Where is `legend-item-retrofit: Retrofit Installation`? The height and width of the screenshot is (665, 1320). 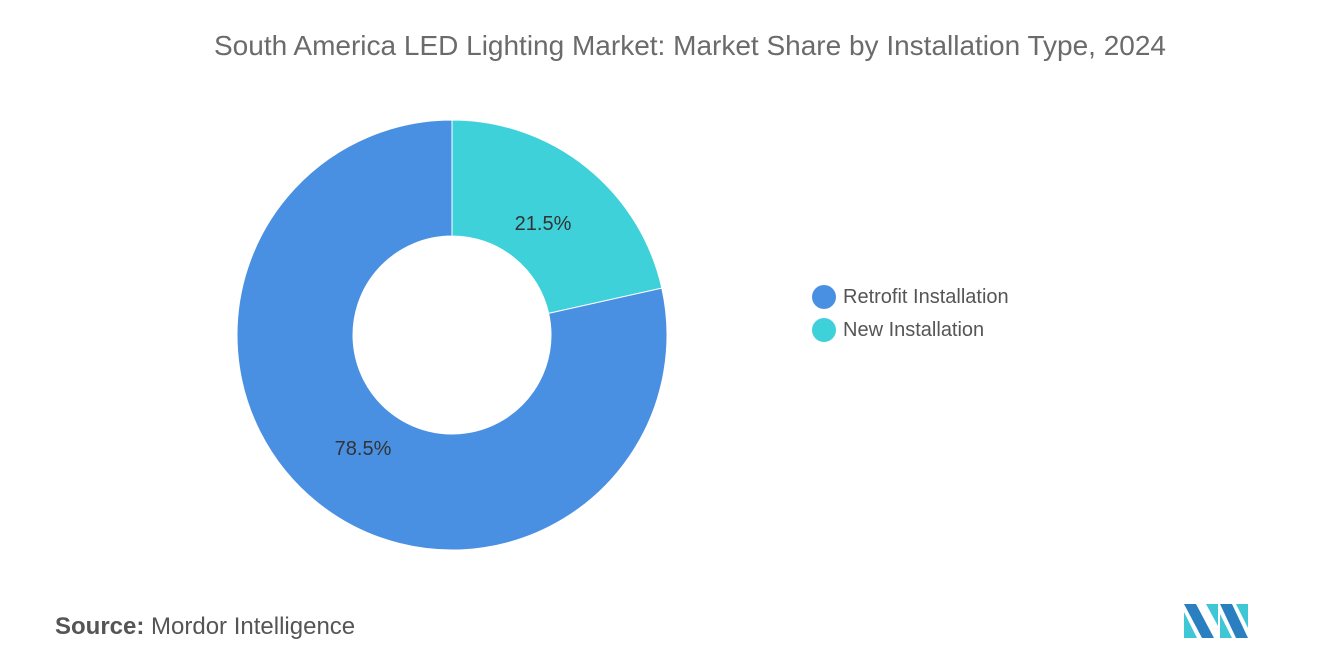
legend-item-retrofit: Retrofit Installation is located at coordinates (910, 297).